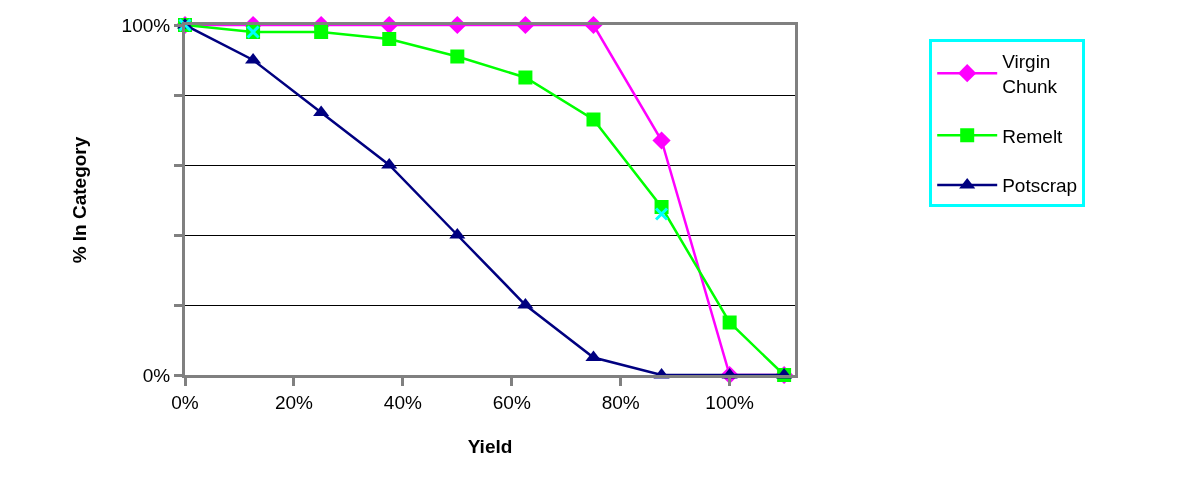  I want to click on legend-label: Remelt, so click(1033, 136).